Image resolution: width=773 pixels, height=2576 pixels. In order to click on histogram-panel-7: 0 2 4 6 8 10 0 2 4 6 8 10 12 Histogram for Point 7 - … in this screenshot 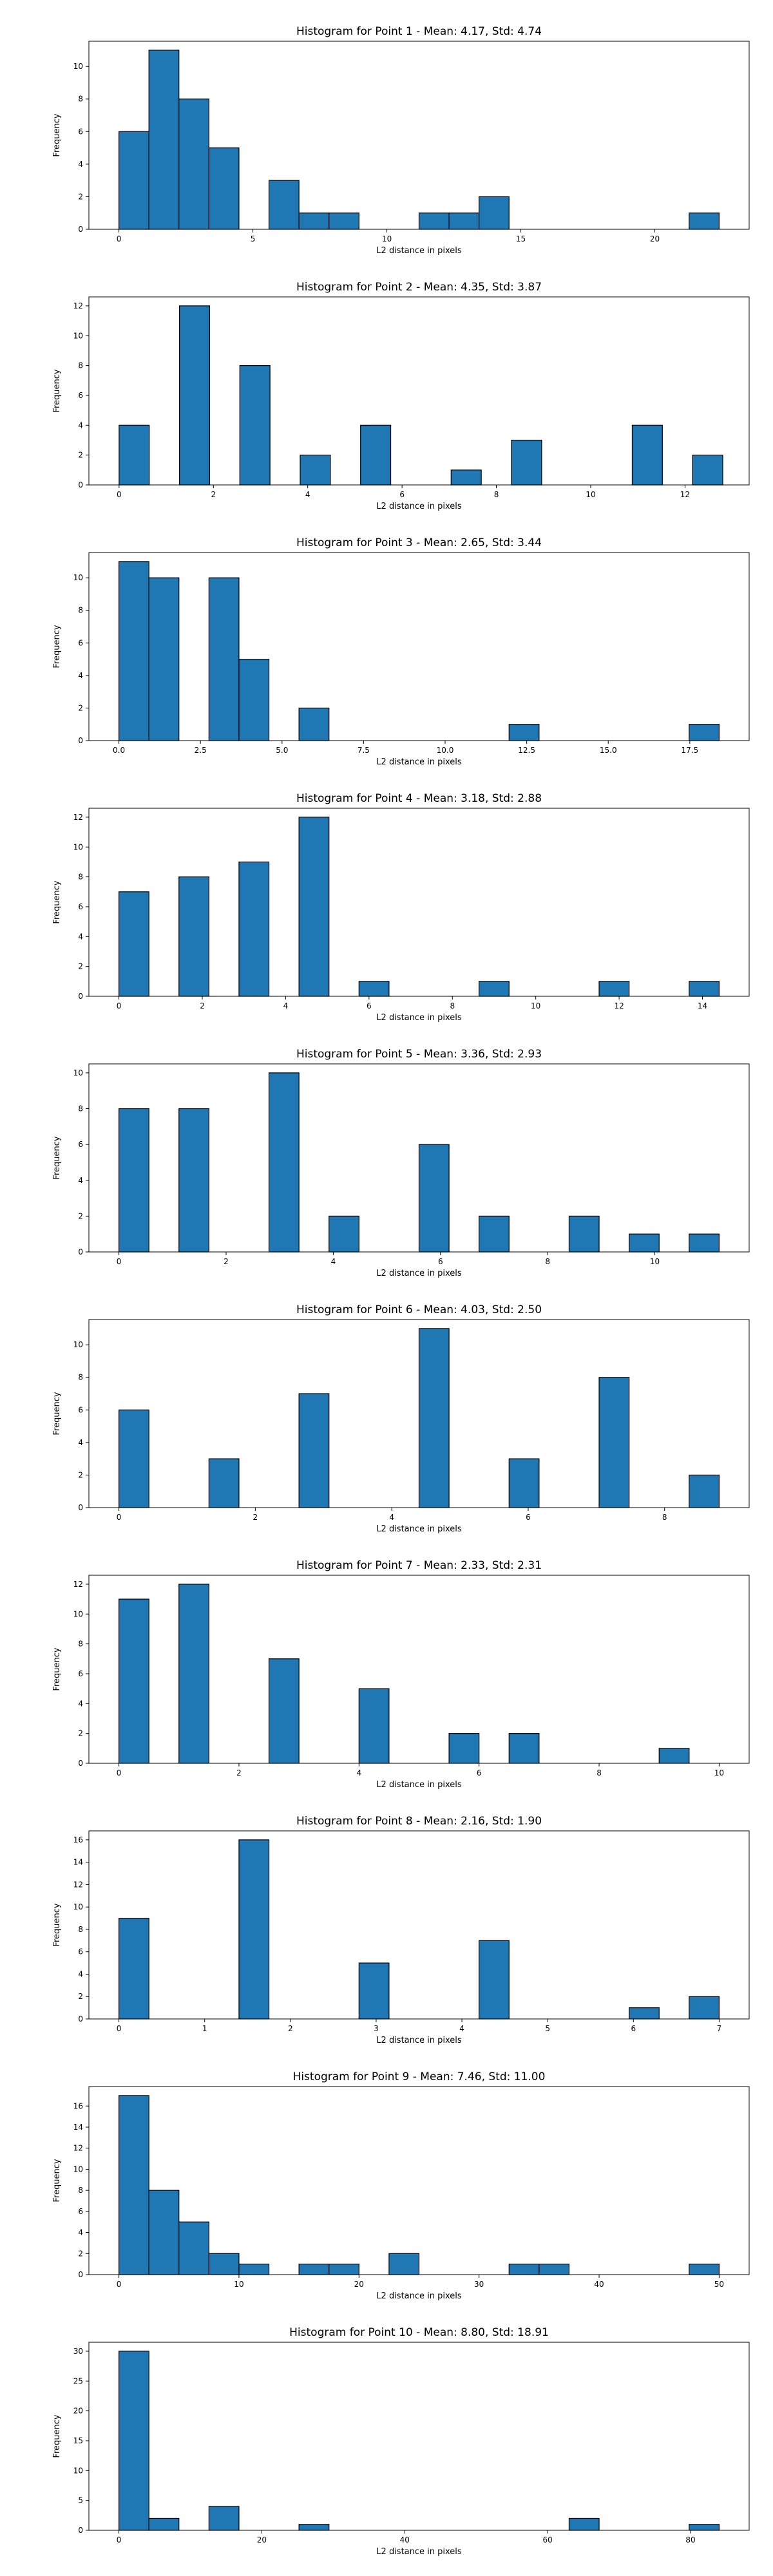, I will do `click(401, 1675)`.